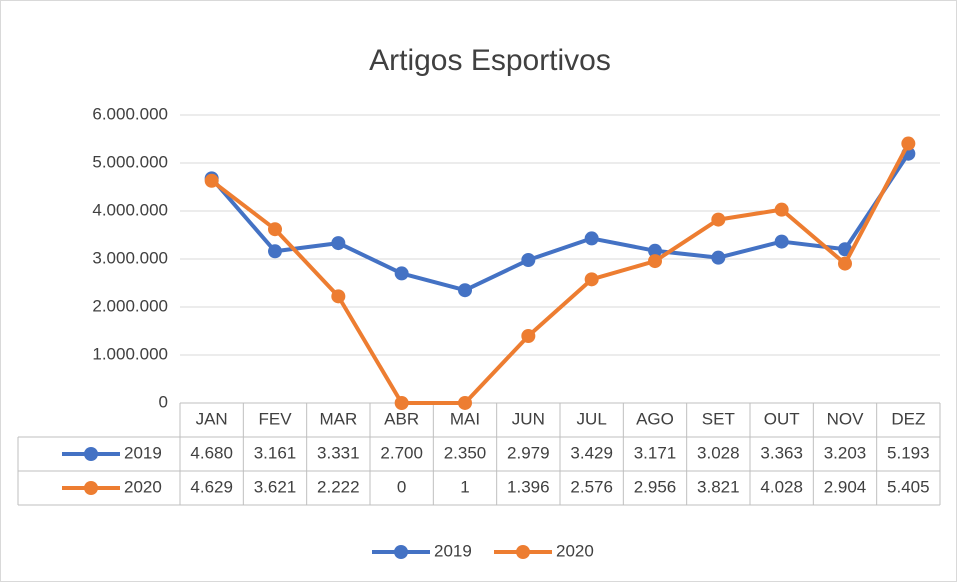 Image resolution: width=957 pixels, height=582 pixels. Describe the element at coordinates (275, 452) in the screenshot. I see `table-cell: 3.161` at that location.